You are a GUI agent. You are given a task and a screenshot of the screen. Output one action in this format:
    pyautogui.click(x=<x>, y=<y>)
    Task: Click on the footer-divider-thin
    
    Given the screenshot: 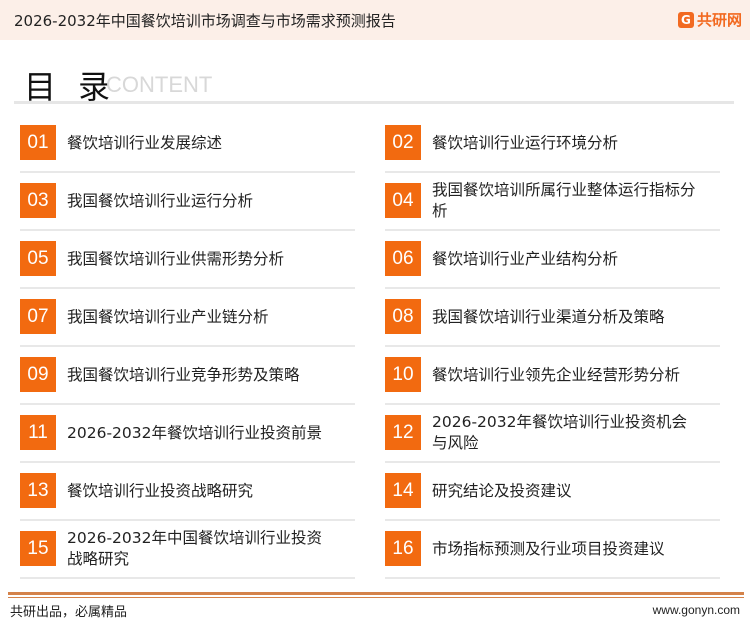 What is the action you would take?
    pyautogui.click(x=376, y=597)
    